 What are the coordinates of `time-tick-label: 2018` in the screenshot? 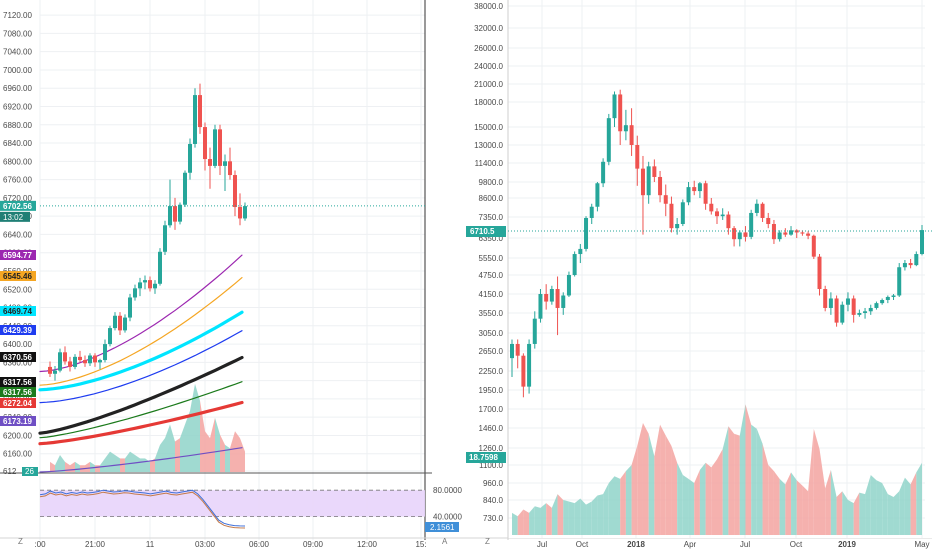 It's located at (636, 544).